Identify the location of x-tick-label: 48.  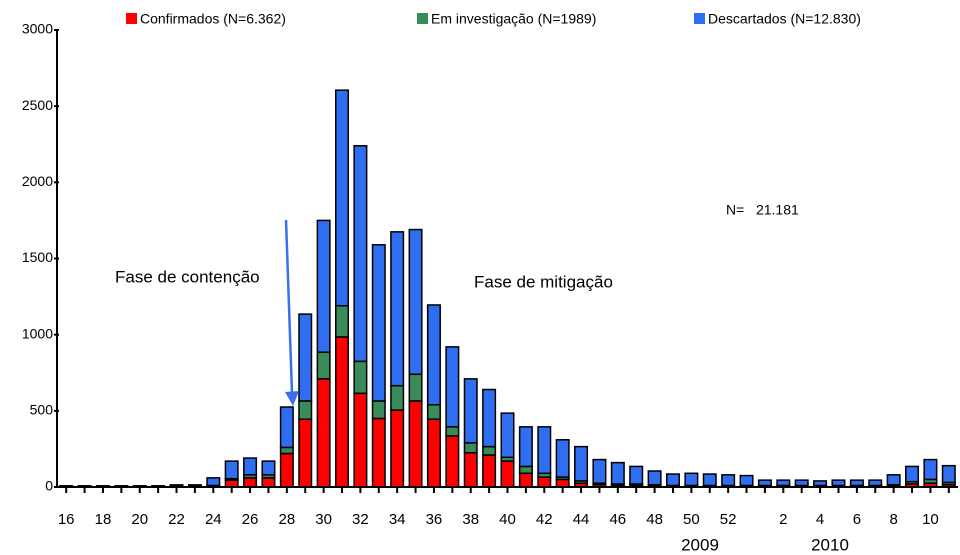
(654, 519).